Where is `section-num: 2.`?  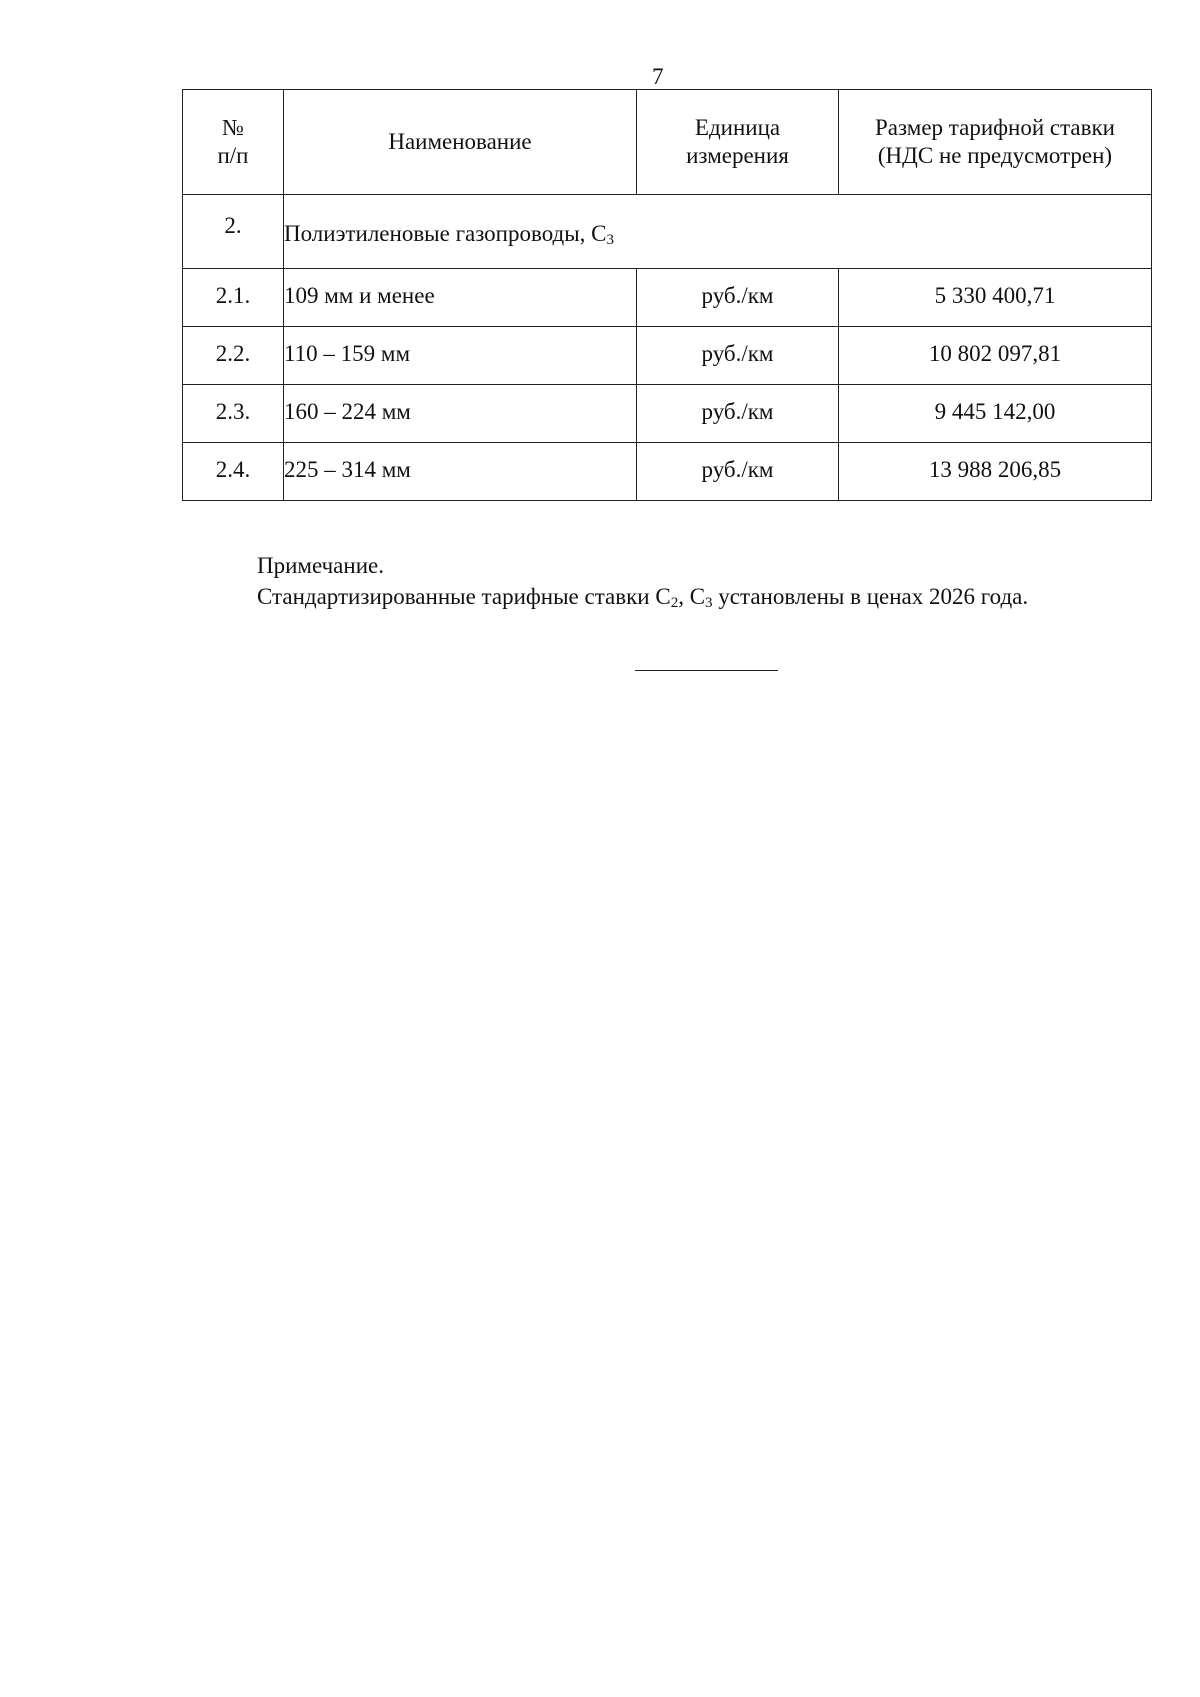
section-num: 2. is located at coordinates (233, 231).